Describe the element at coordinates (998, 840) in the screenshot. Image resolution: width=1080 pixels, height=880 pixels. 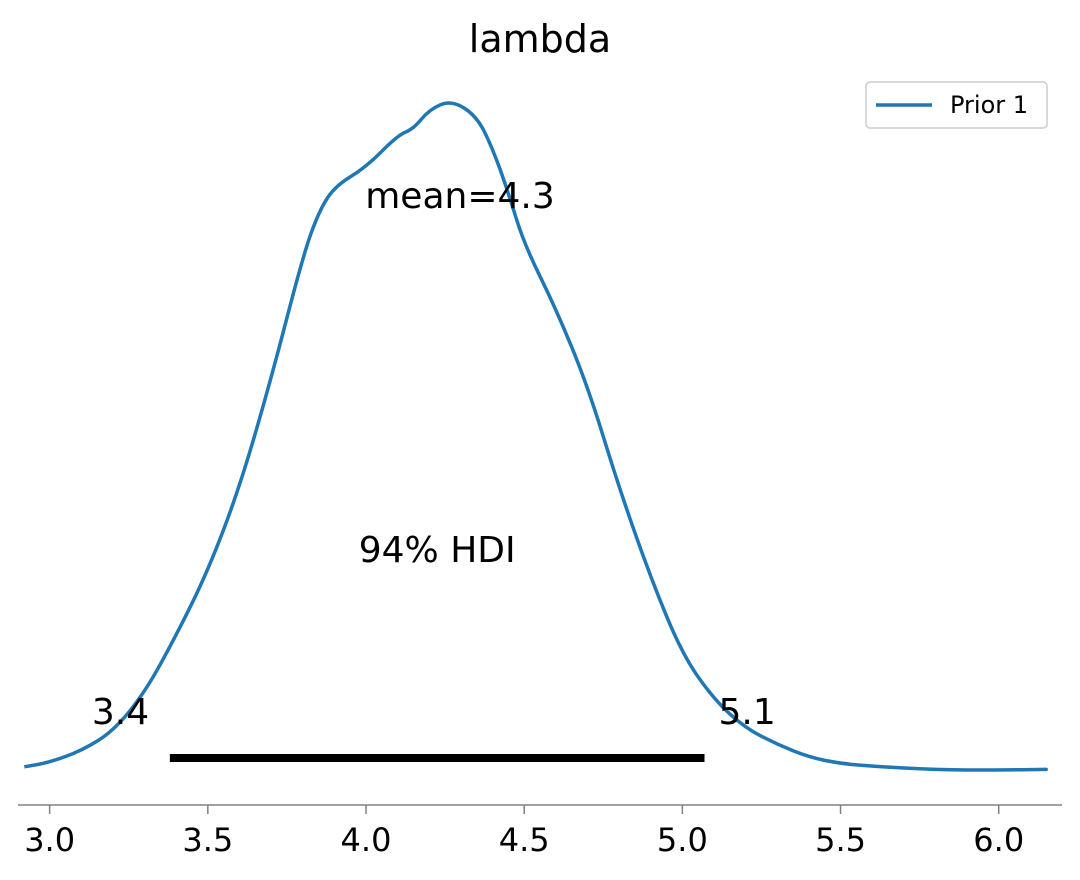
I see `x-tick-label: 6.0` at that location.